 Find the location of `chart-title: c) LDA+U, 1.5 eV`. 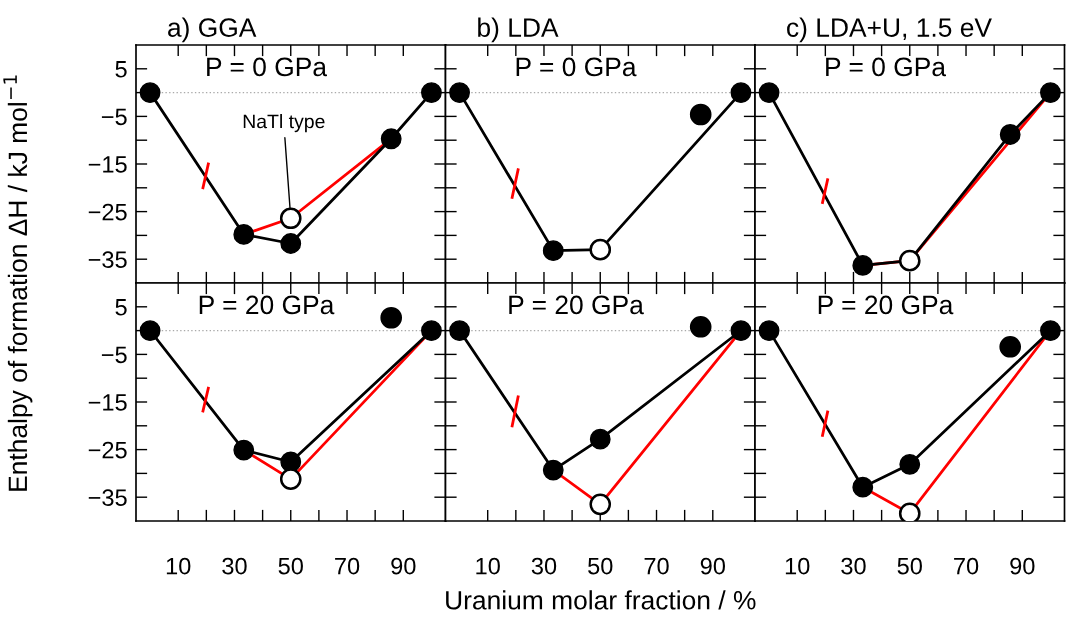

chart-title: c) LDA+U, 1.5 eV is located at coordinates (889, 30).